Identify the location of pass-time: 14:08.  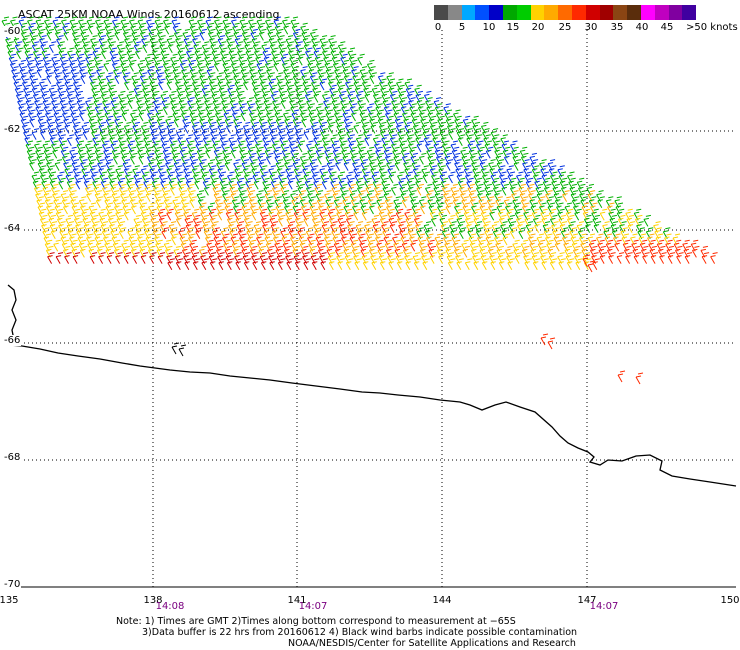
(170, 606).